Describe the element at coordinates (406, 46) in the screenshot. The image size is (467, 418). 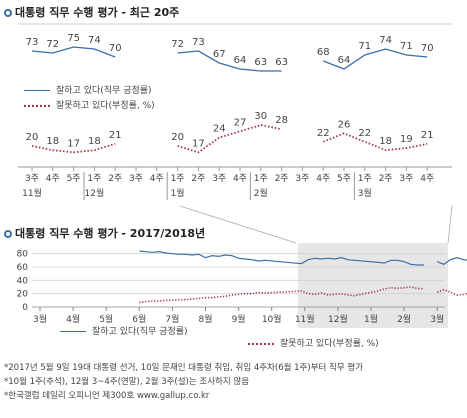
I see `positive-data-label: 71` at that location.